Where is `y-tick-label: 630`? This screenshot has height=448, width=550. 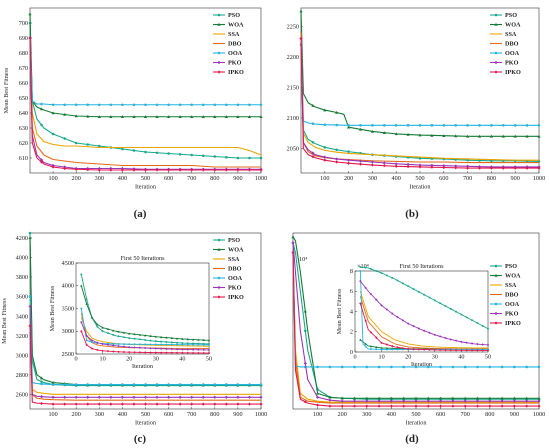 y-tick-label: 630 is located at coordinates (23, 128).